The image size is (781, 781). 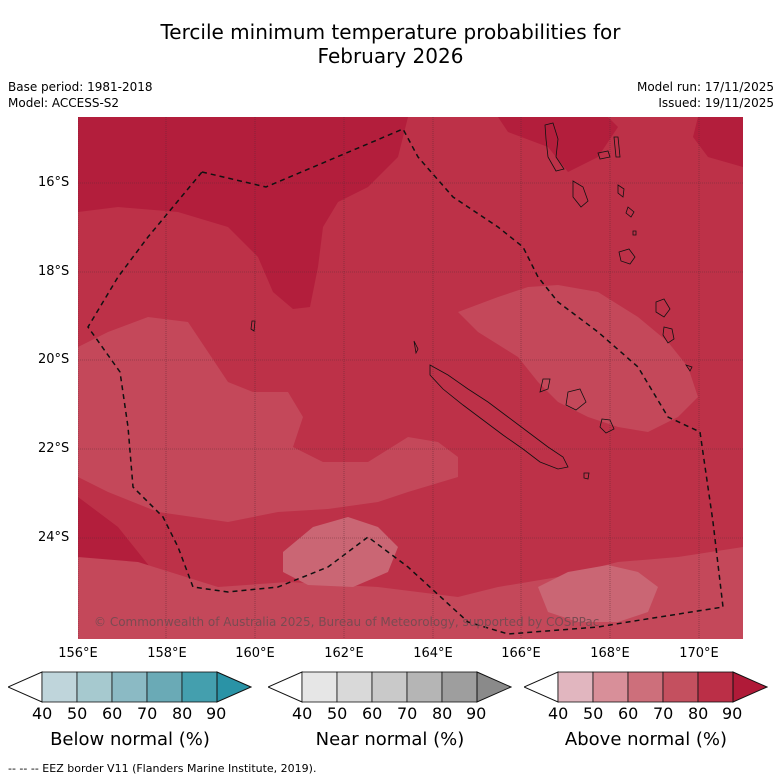 What do you see at coordinates (718, 142) in the screenshot?
I see `above-90-region-far-ne` at bounding box center [718, 142].